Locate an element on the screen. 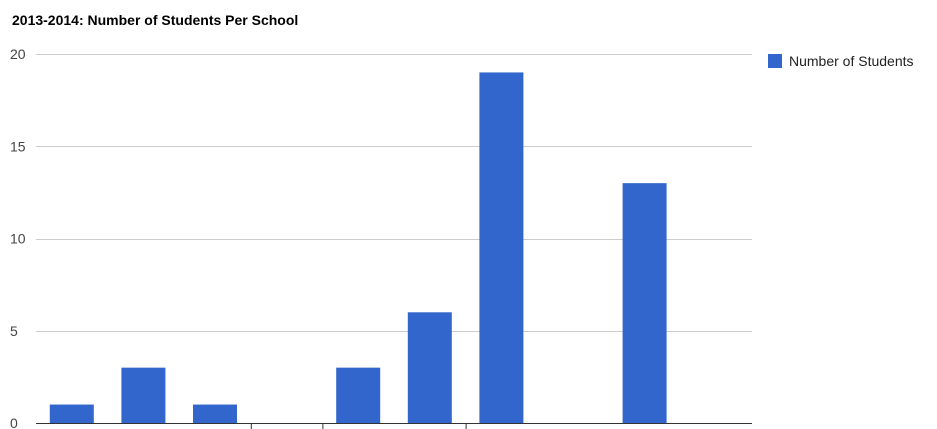  legend: Number of Students is located at coordinates (841, 61).